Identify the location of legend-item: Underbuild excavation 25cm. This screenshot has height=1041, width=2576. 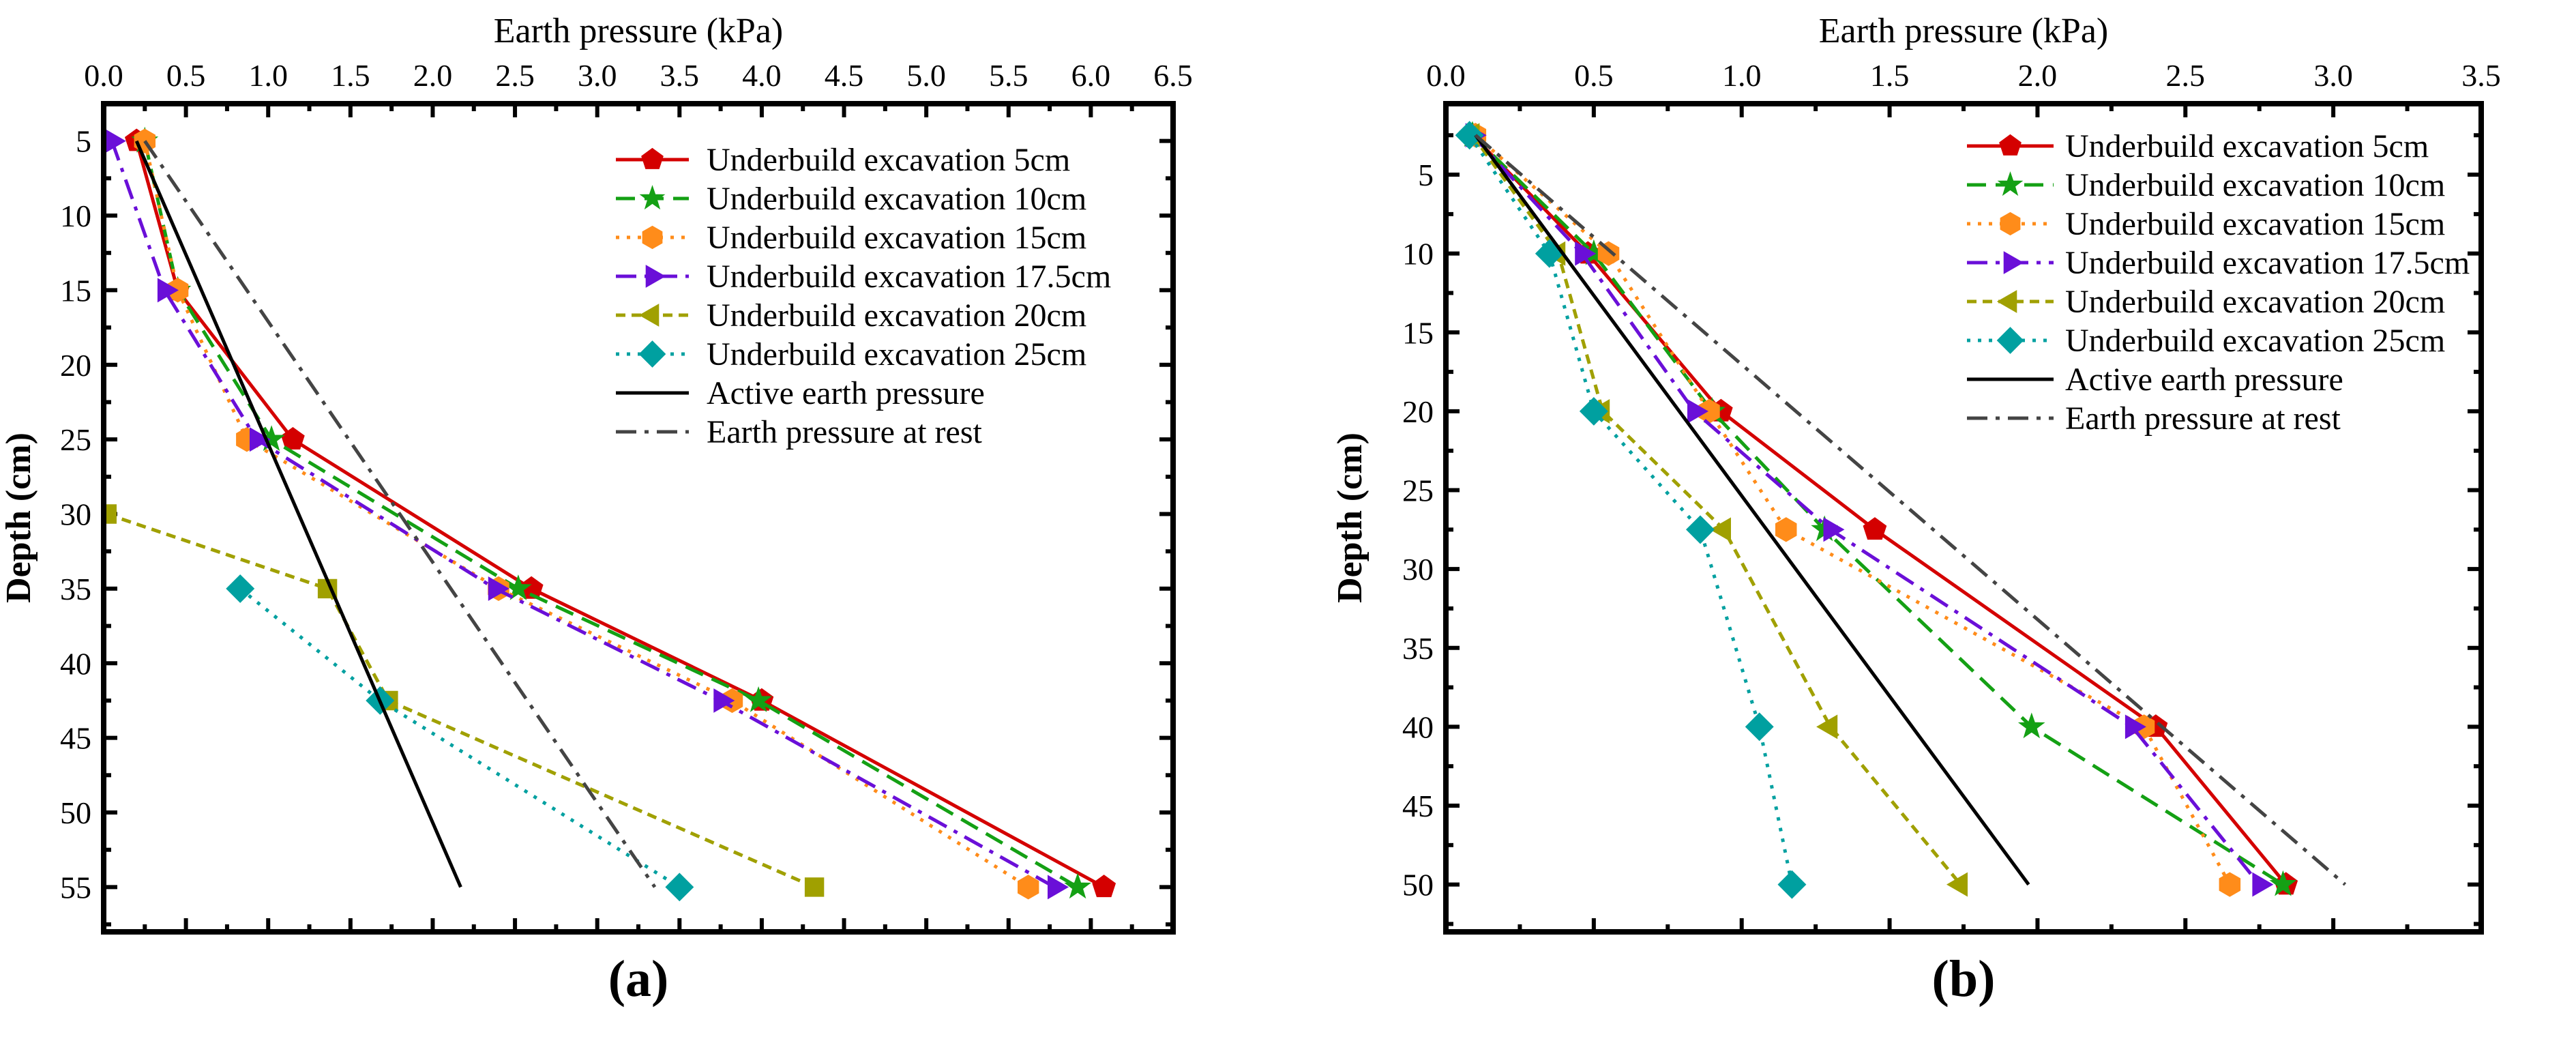
(2206, 341).